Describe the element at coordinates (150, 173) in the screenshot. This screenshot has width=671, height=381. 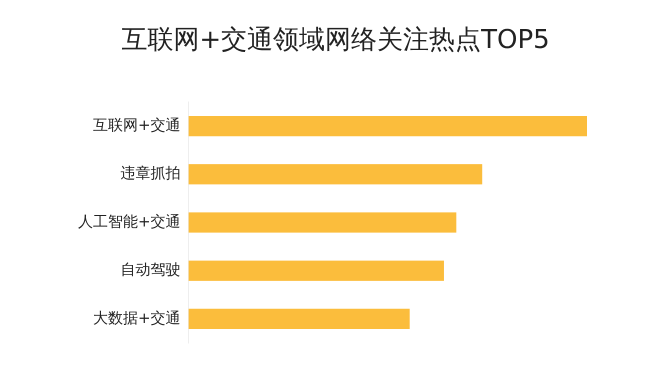
I see `y-tick-label: 违章抓拍` at that location.